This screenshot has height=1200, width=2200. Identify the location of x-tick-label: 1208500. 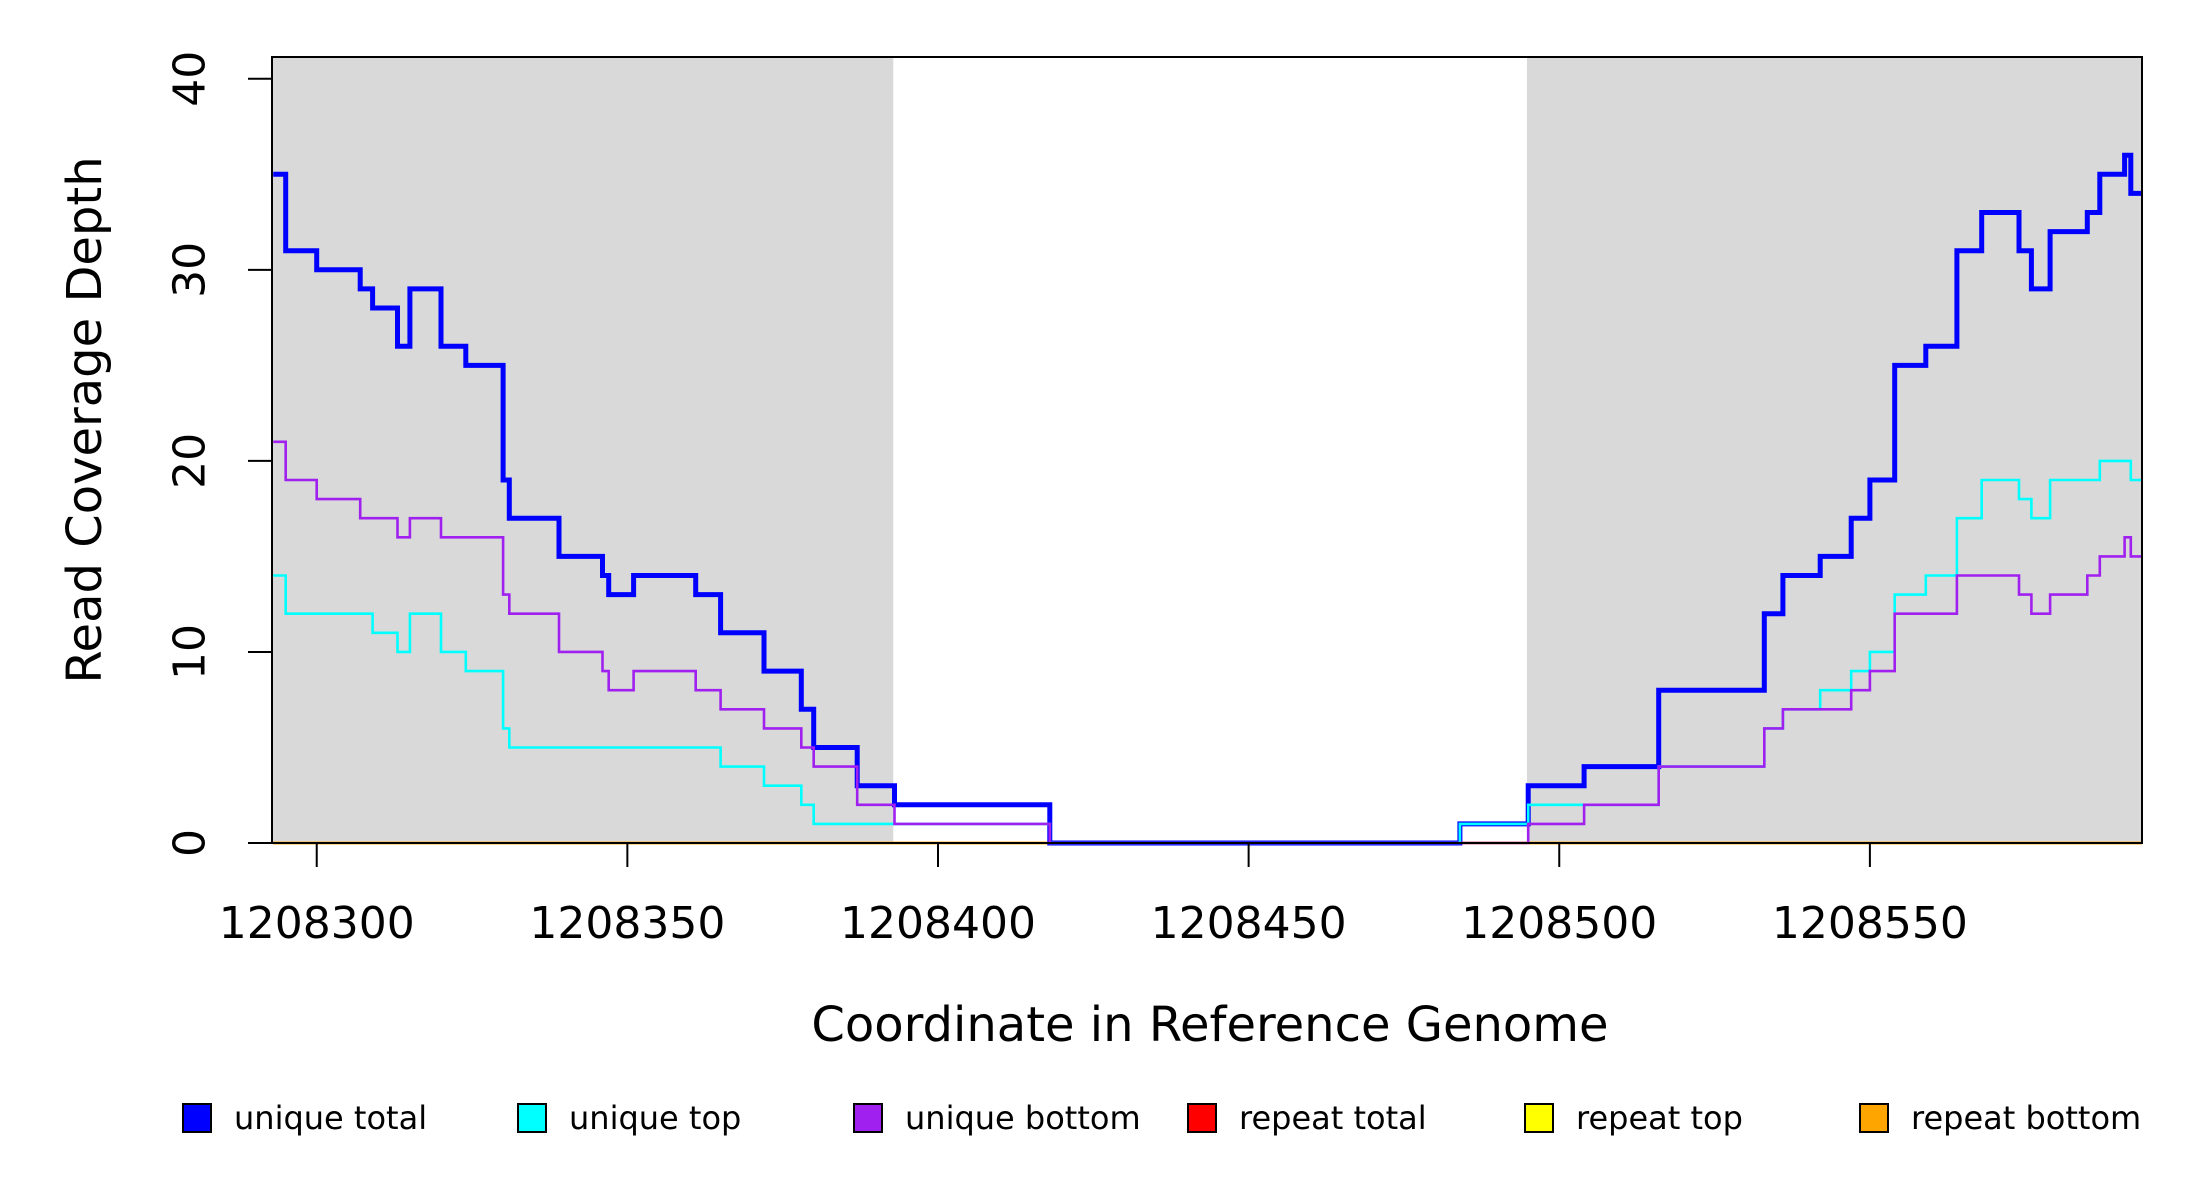
(1559, 923).